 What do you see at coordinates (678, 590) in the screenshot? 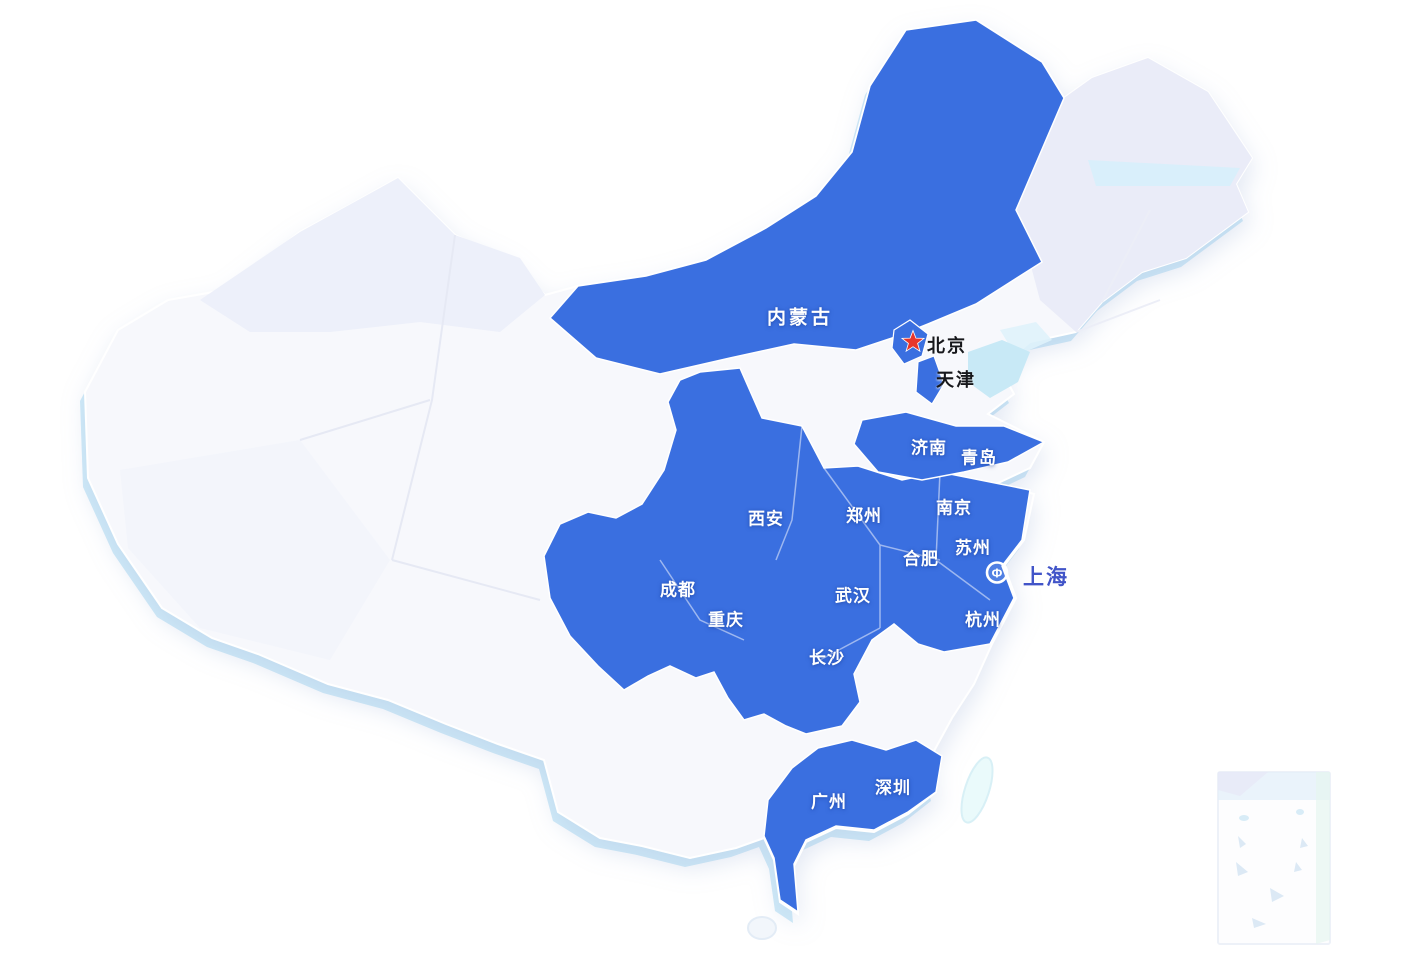
I see `label-chengdu: 成都` at bounding box center [678, 590].